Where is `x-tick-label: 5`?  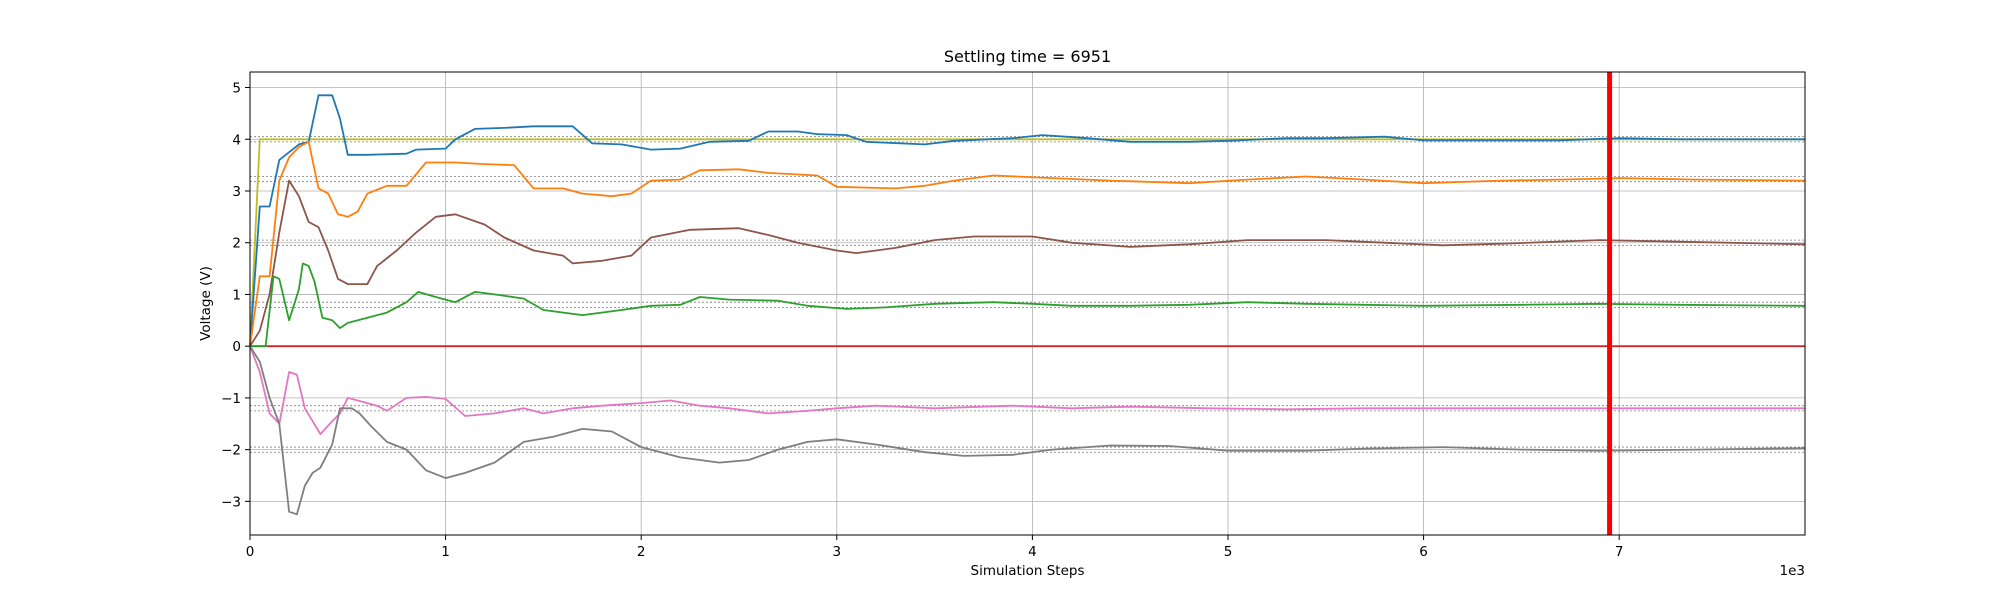 x-tick-label: 5 is located at coordinates (1228, 552).